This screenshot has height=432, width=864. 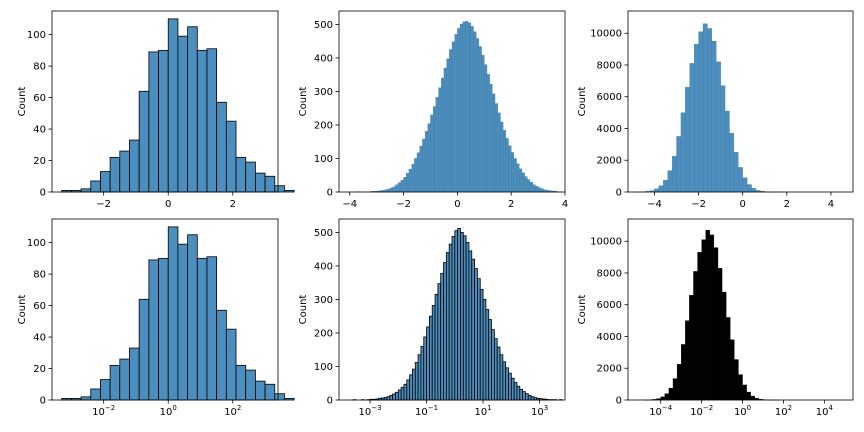 What do you see at coordinates (831, 204) in the screenshot?
I see `subplot-3-xtick-label: 4` at bounding box center [831, 204].